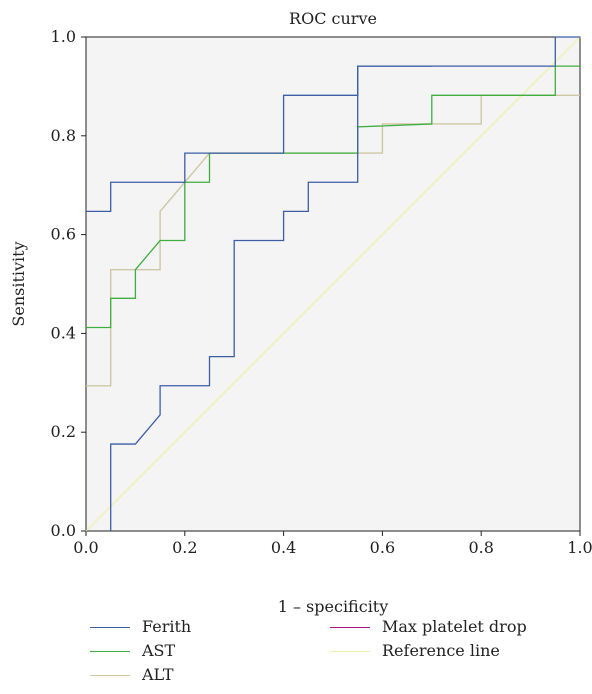  Describe the element at coordinates (382, 547) in the screenshot. I see `x-tick-label: 0.6` at that location.